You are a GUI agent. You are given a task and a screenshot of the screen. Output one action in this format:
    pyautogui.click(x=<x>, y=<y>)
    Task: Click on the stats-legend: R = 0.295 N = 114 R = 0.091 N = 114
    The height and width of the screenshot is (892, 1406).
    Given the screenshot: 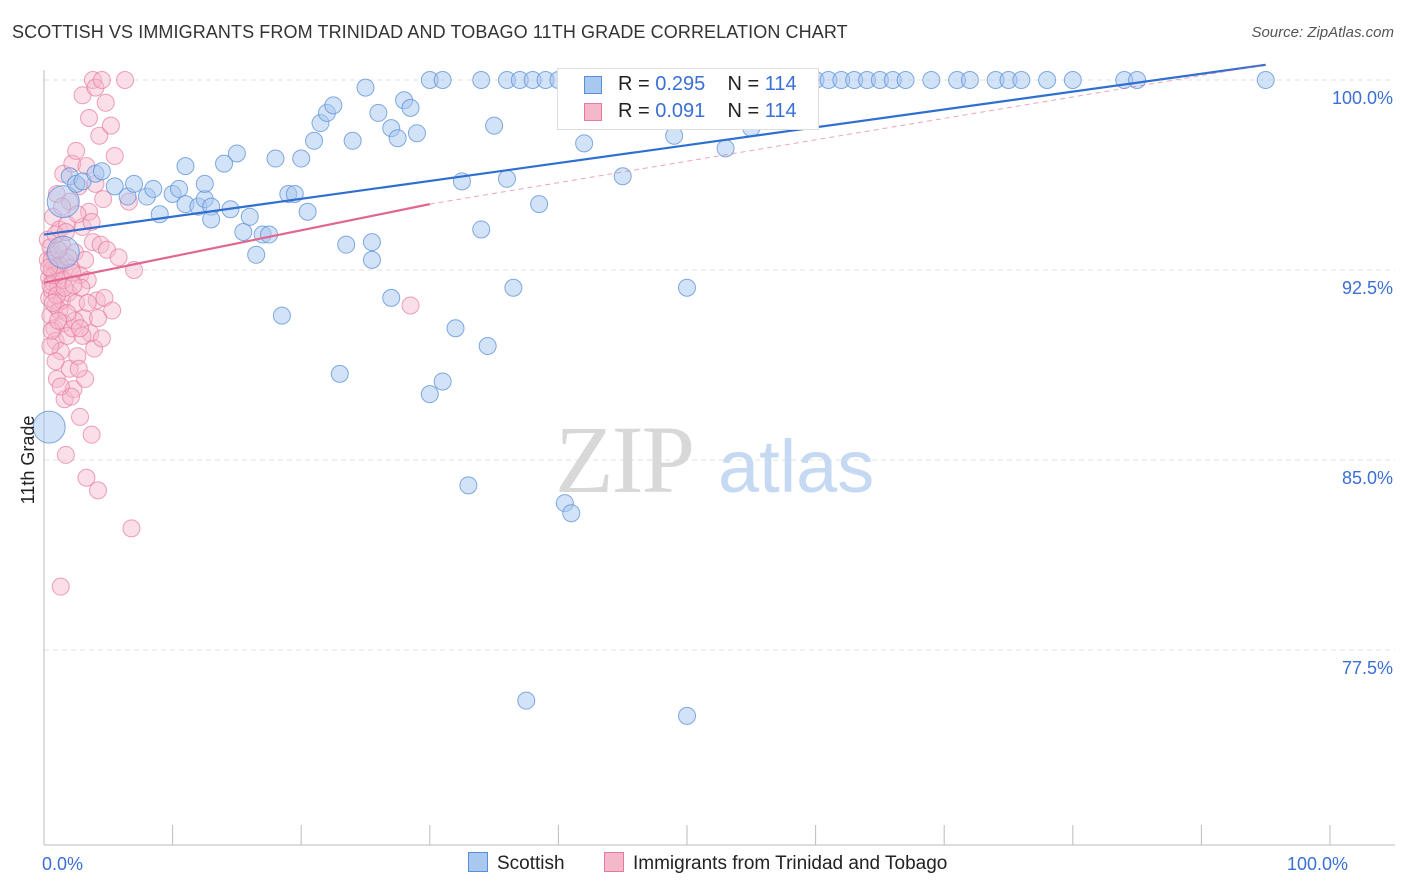 What is the action you would take?
    pyautogui.click(x=688, y=99)
    